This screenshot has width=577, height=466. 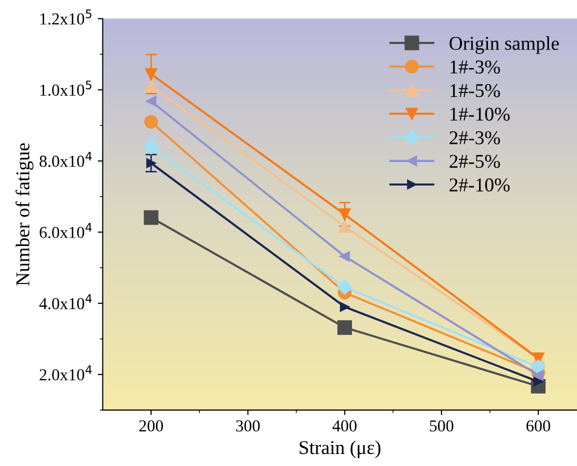 What do you see at coordinates (66, 88) in the screenshot?
I see `y-tick-label: 1.0x10$^{5}$` at bounding box center [66, 88].